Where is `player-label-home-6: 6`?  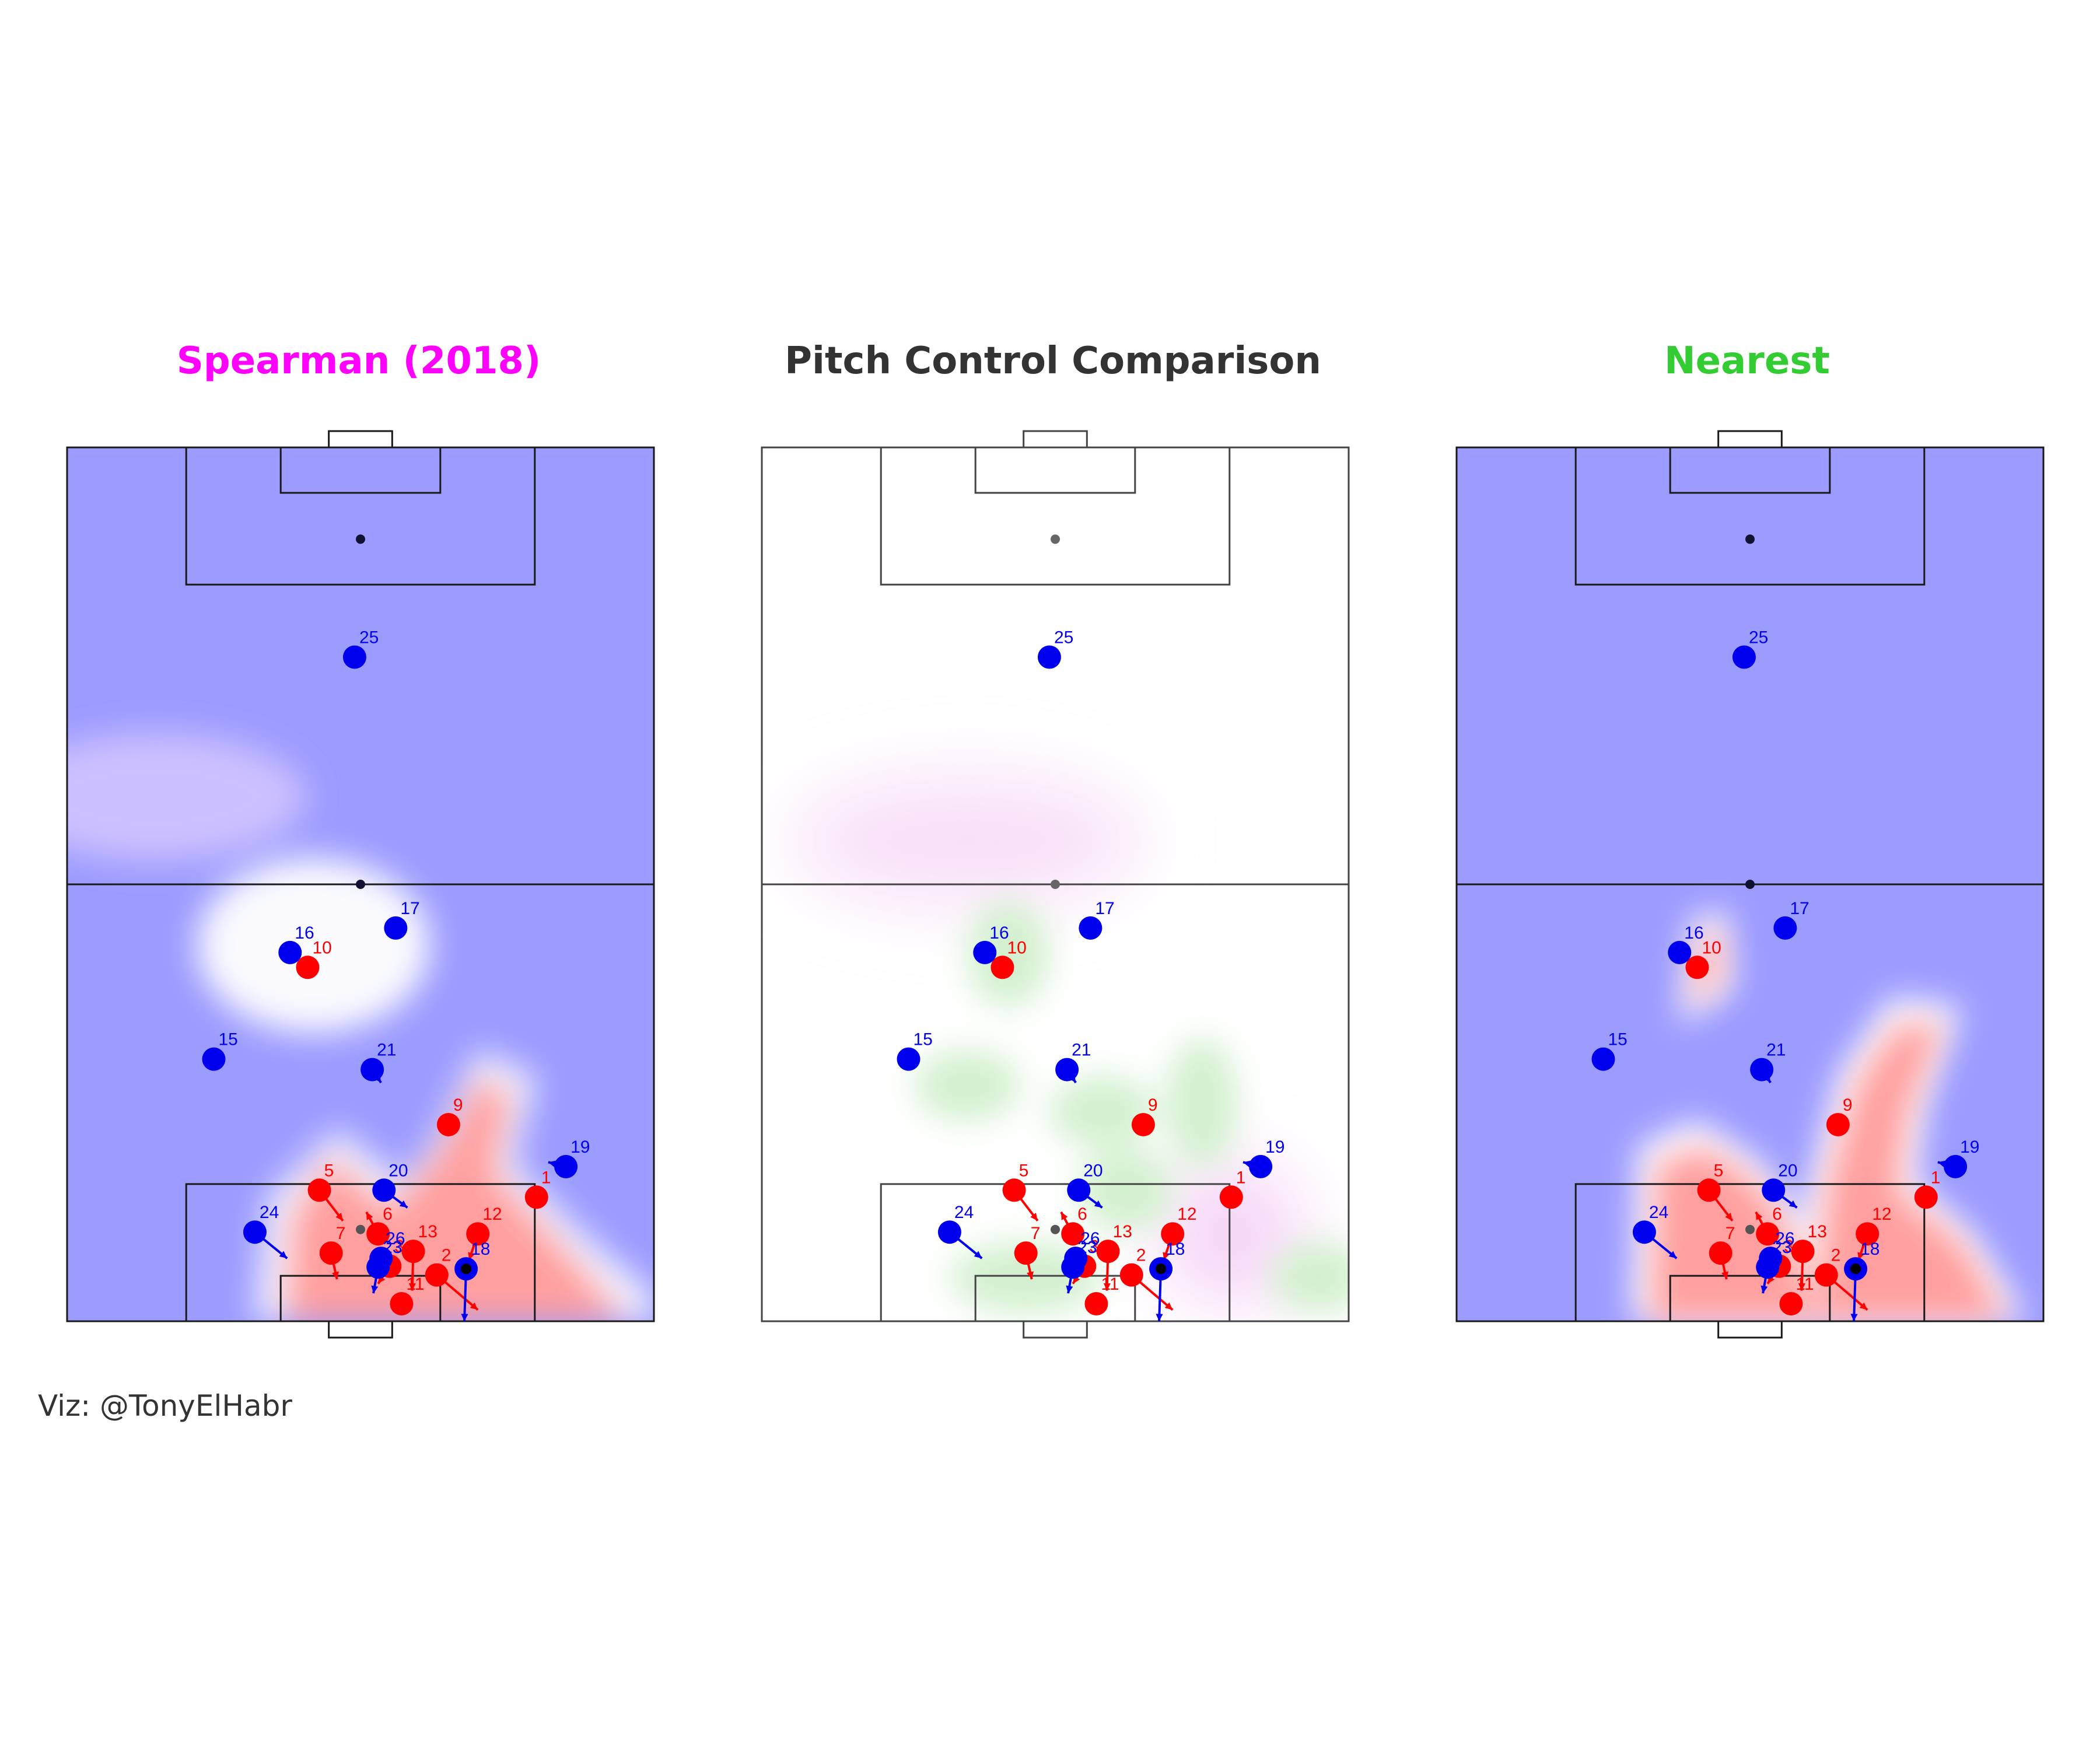
player-label-home-6: 6 is located at coordinates (1777, 1214).